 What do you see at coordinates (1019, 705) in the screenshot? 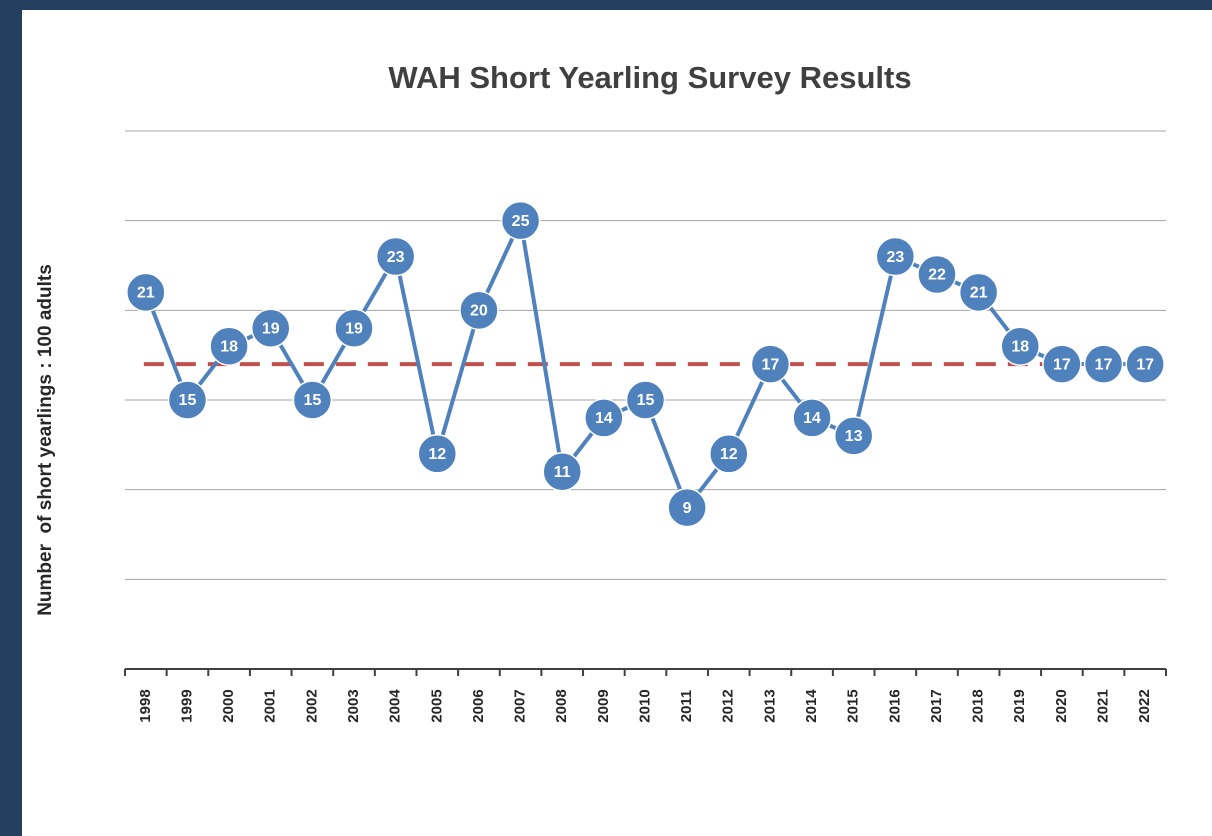
I see `x-tick-label: 2019` at bounding box center [1019, 705].